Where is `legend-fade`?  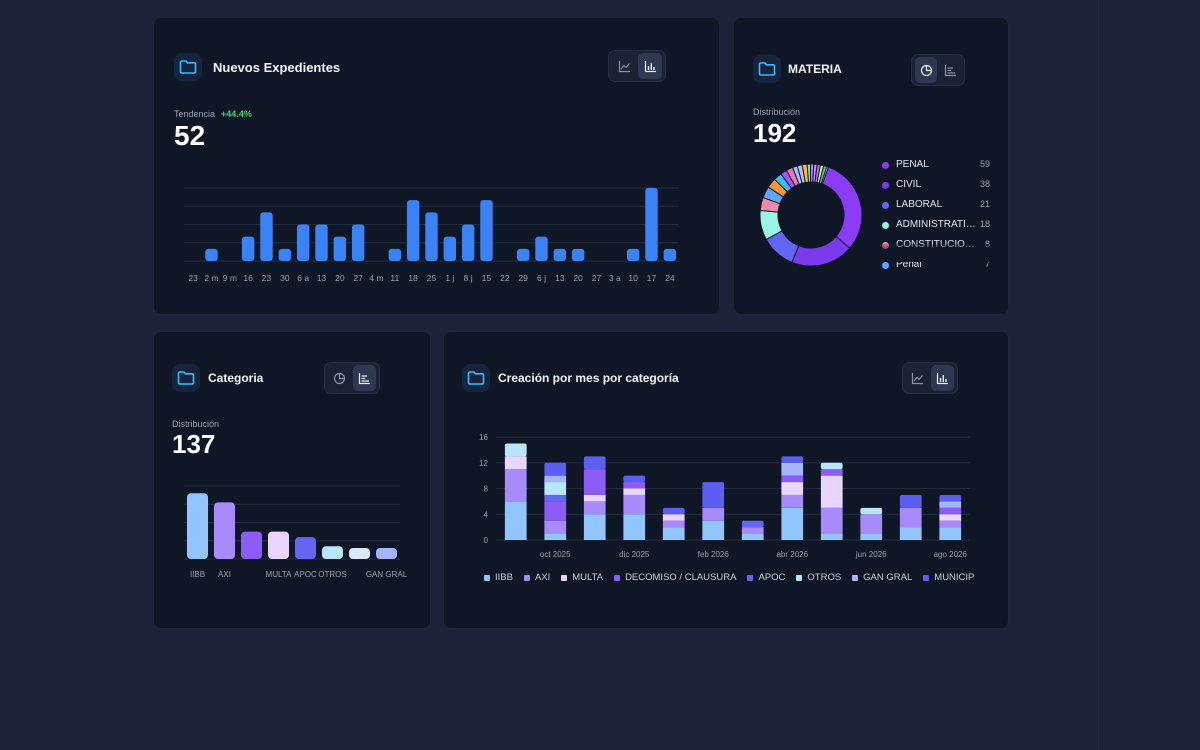 legend-fade is located at coordinates (937, 253).